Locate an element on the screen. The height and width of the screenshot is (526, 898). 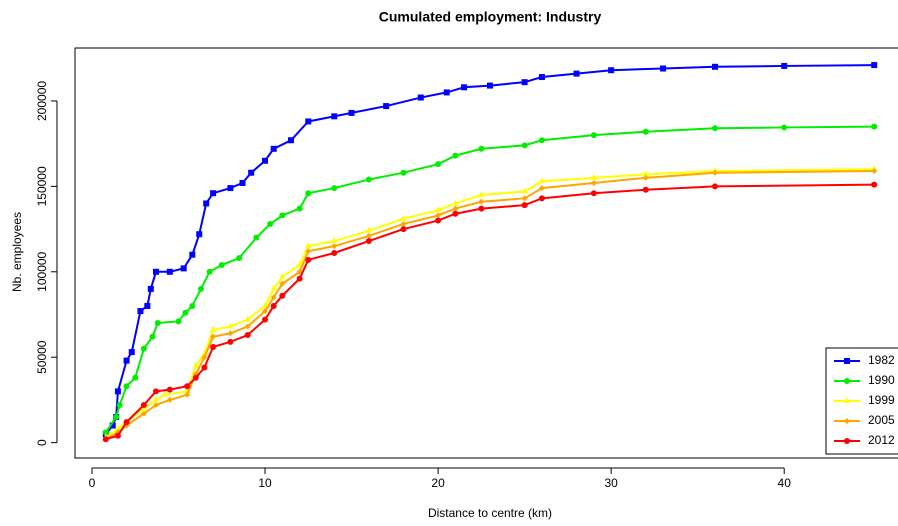
legend-label: 2005 is located at coordinates (881, 420).